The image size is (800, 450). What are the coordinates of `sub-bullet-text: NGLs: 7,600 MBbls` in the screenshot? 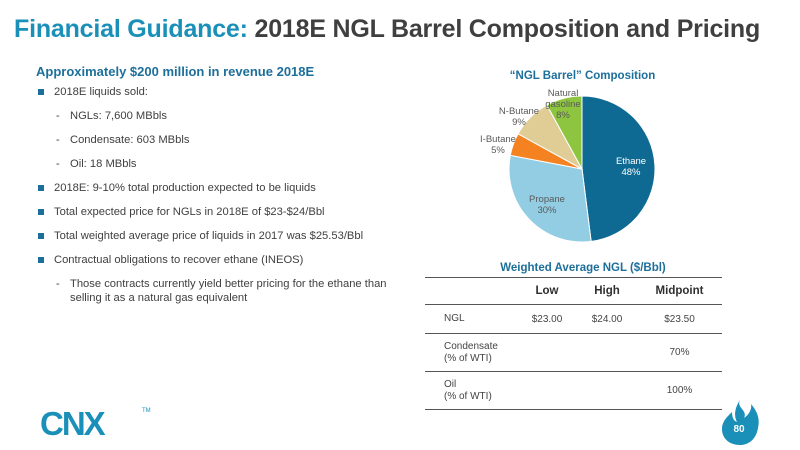 It's located at (119, 116).